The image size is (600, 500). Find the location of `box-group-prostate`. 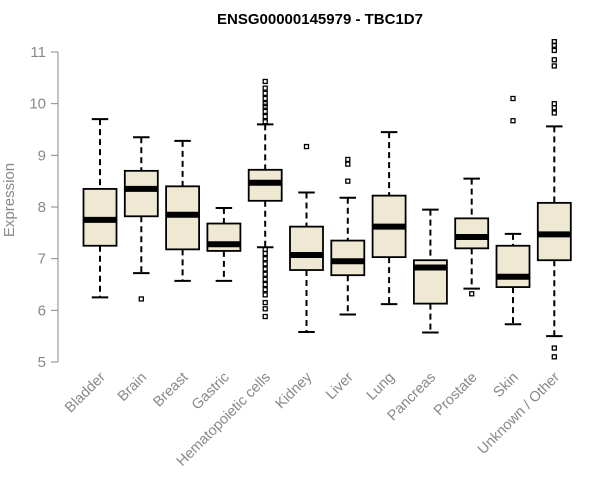

box-group-prostate is located at coordinates (472, 237).